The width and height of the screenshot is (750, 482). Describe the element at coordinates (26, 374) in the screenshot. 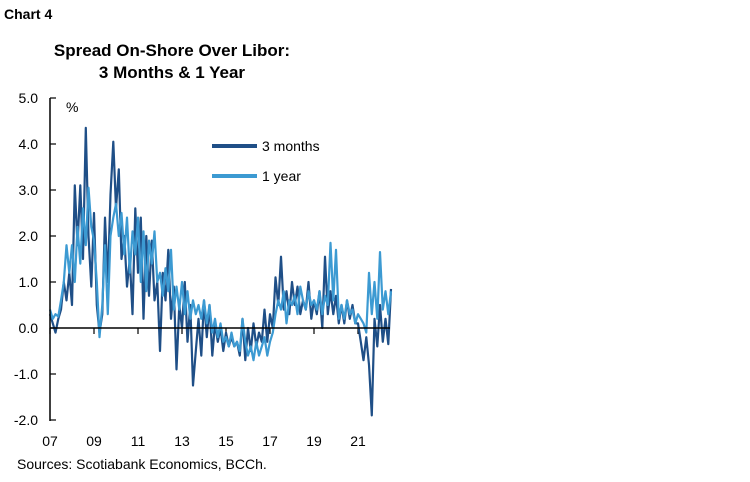

I see `y-tick-label: -1.0` at that location.